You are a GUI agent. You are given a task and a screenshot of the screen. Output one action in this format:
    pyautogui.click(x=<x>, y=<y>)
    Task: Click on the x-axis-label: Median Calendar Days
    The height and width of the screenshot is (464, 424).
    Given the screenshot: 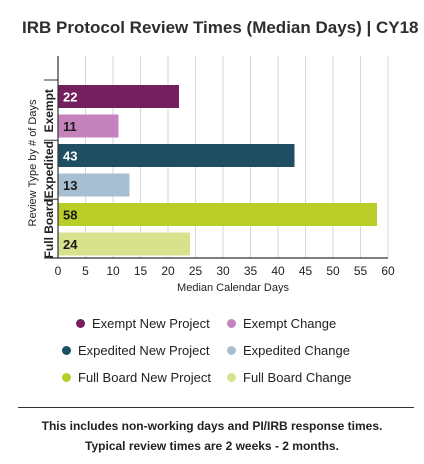 What is the action you would take?
    pyautogui.click(x=233, y=288)
    